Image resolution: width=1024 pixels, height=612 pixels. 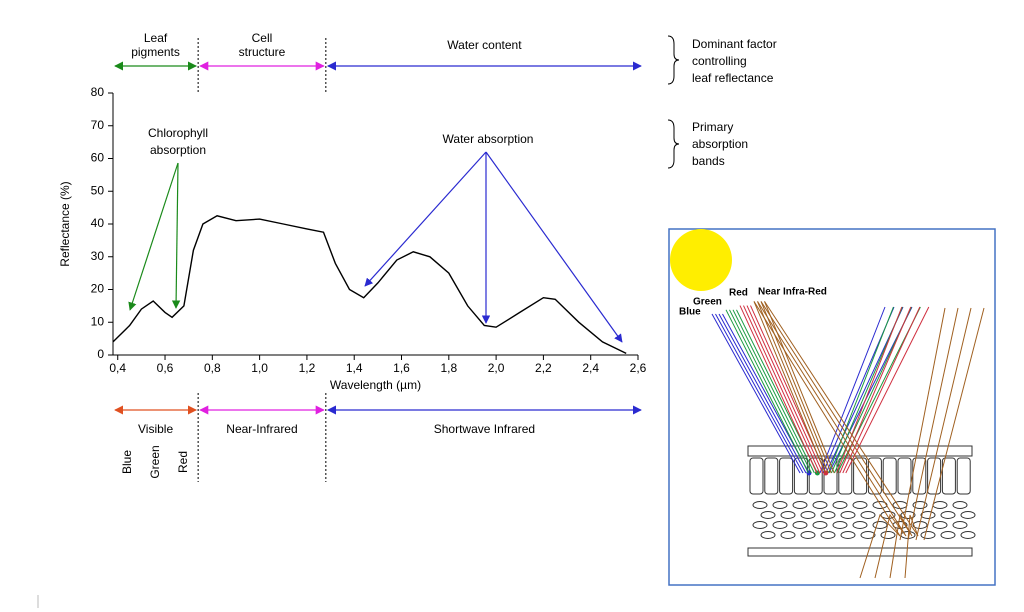 What do you see at coordinates (65, 223) in the screenshot?
I see `y-axis-label: Reflectance (%)` at bounding box center [65, 223].